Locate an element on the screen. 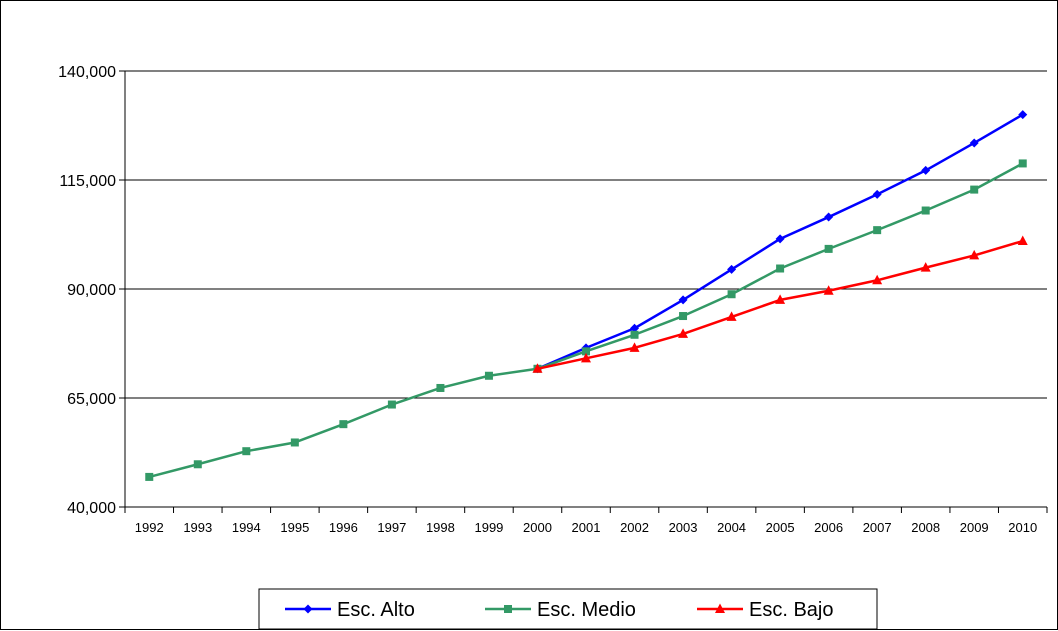  y-axis-ticks: 40,000 65,000 90,000 115,000 140,000 is located at coordinates (87, 290).